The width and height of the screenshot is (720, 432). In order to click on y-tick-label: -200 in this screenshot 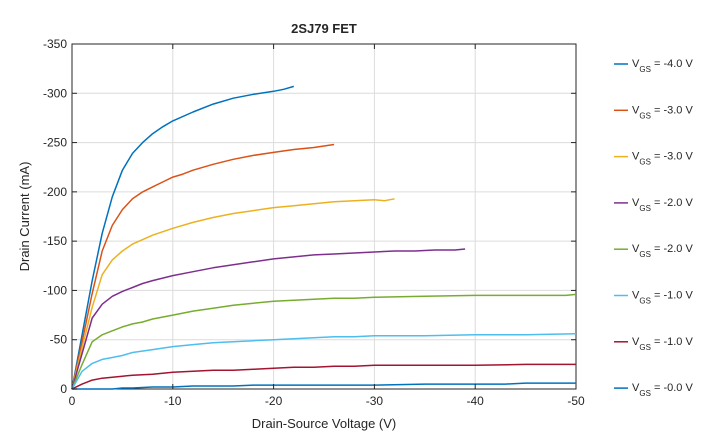, I will do `click(55, 192)`.